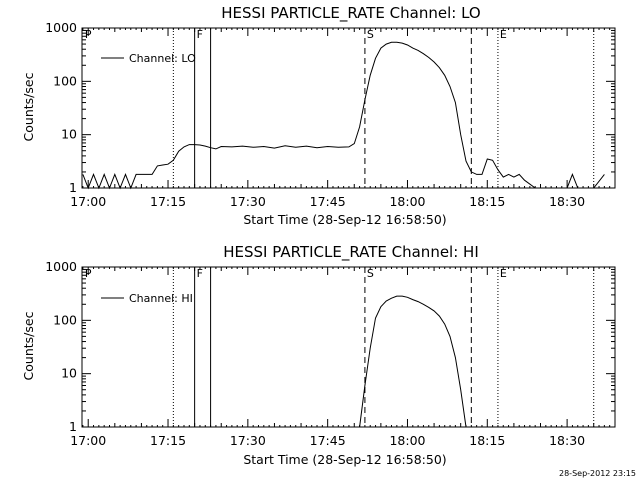  I want to click on legend-label: Channel: HI, so click(161, 298).